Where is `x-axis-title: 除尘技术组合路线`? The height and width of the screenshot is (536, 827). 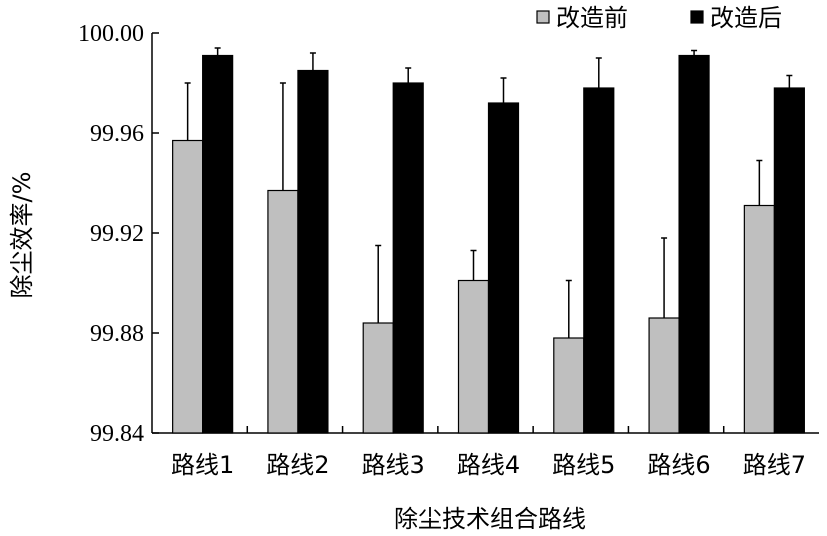
x-axis-title: 除尘技术组合路线 is located at coordinates (490, 519).